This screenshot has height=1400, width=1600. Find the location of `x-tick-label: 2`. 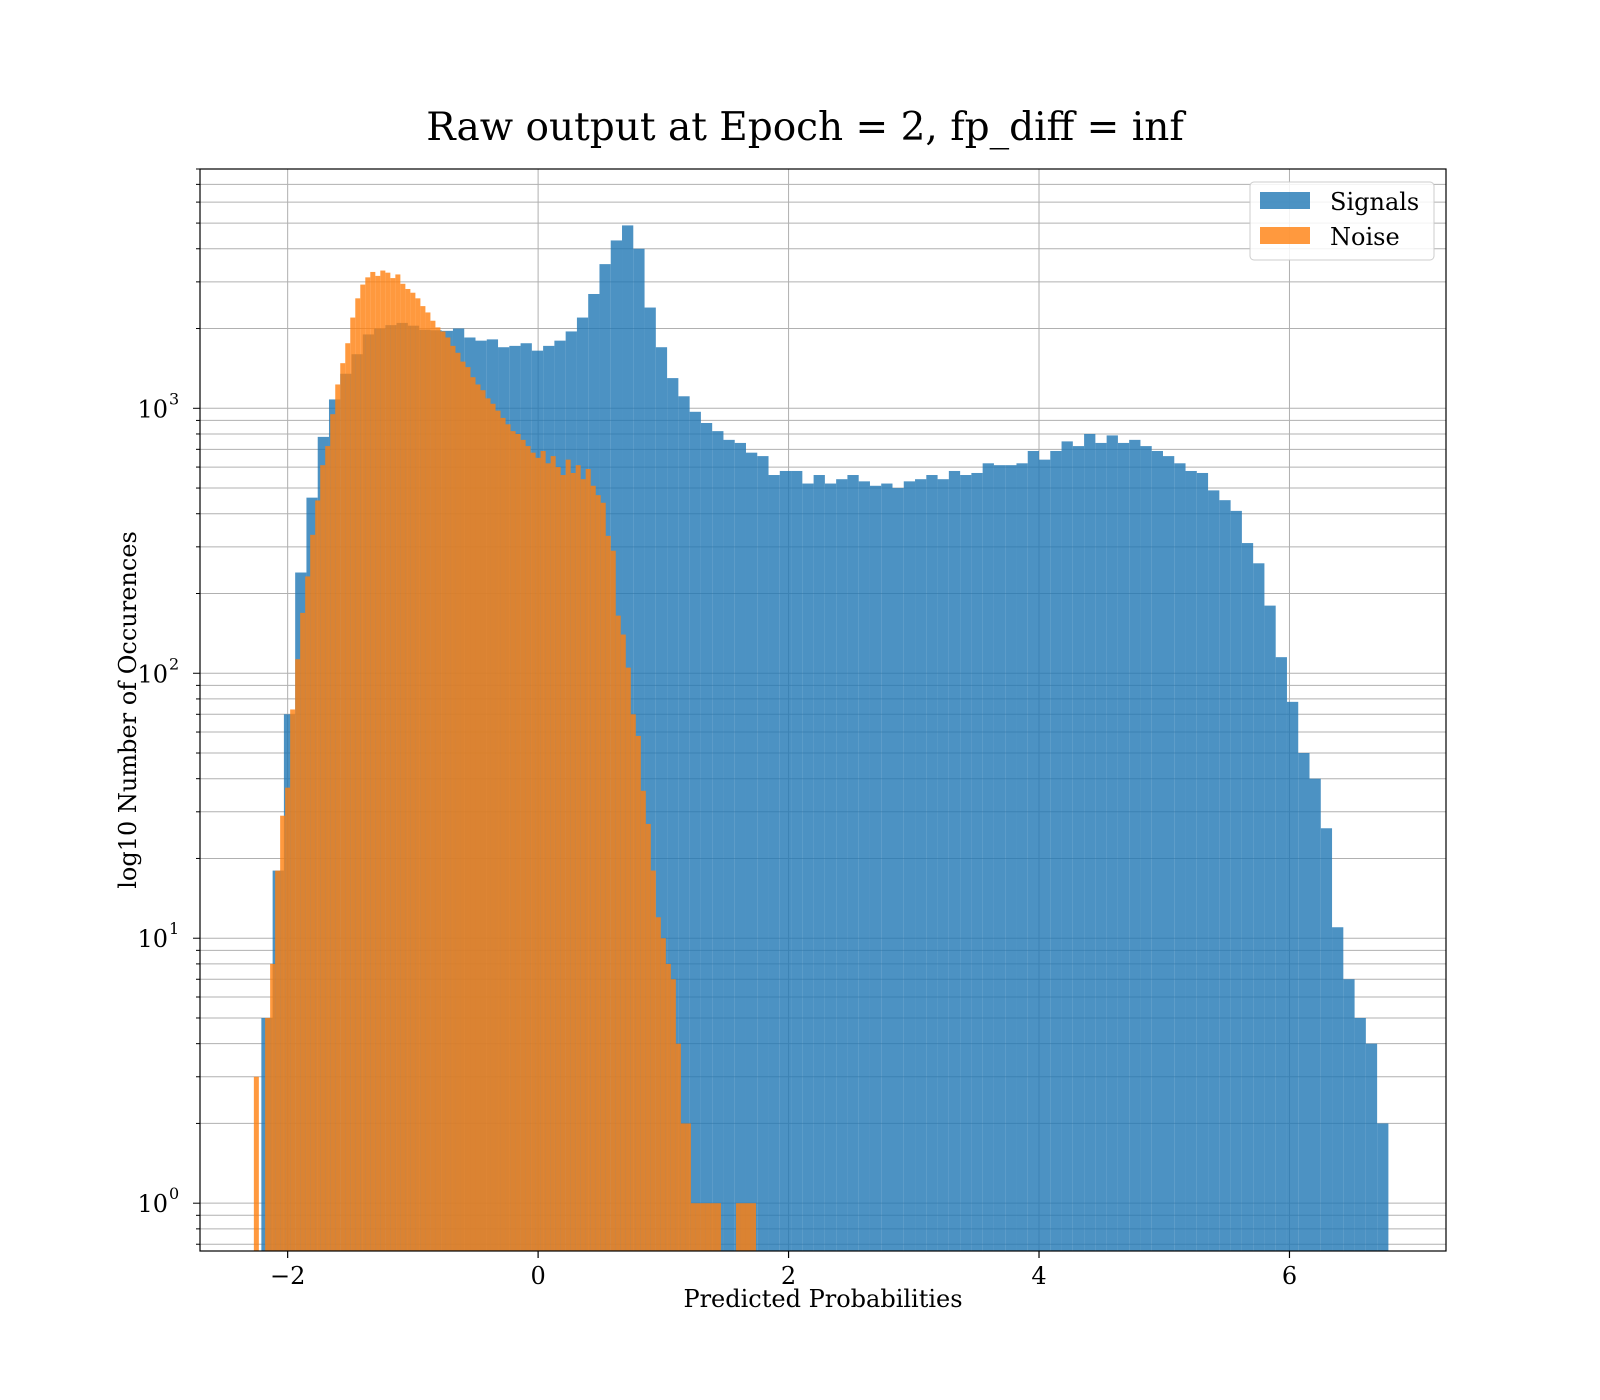

x-tick-label: 2 is located at coordinates (788, 1276).